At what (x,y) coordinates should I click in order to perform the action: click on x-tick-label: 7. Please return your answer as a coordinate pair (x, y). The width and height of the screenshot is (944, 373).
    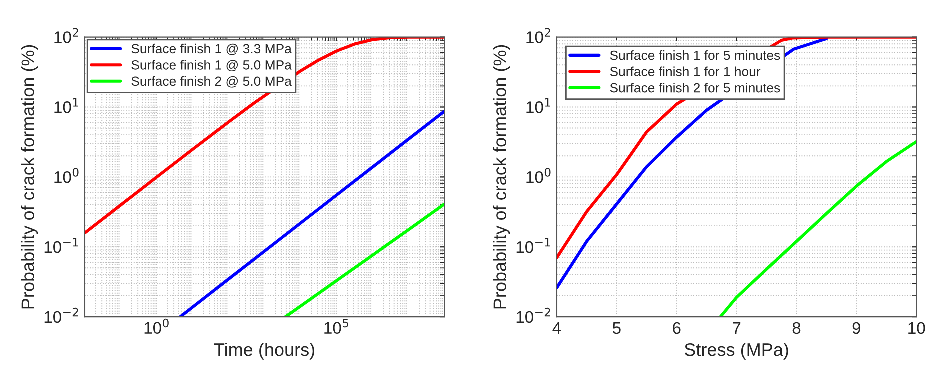
    Looking at the image, I should click on (737, 328).